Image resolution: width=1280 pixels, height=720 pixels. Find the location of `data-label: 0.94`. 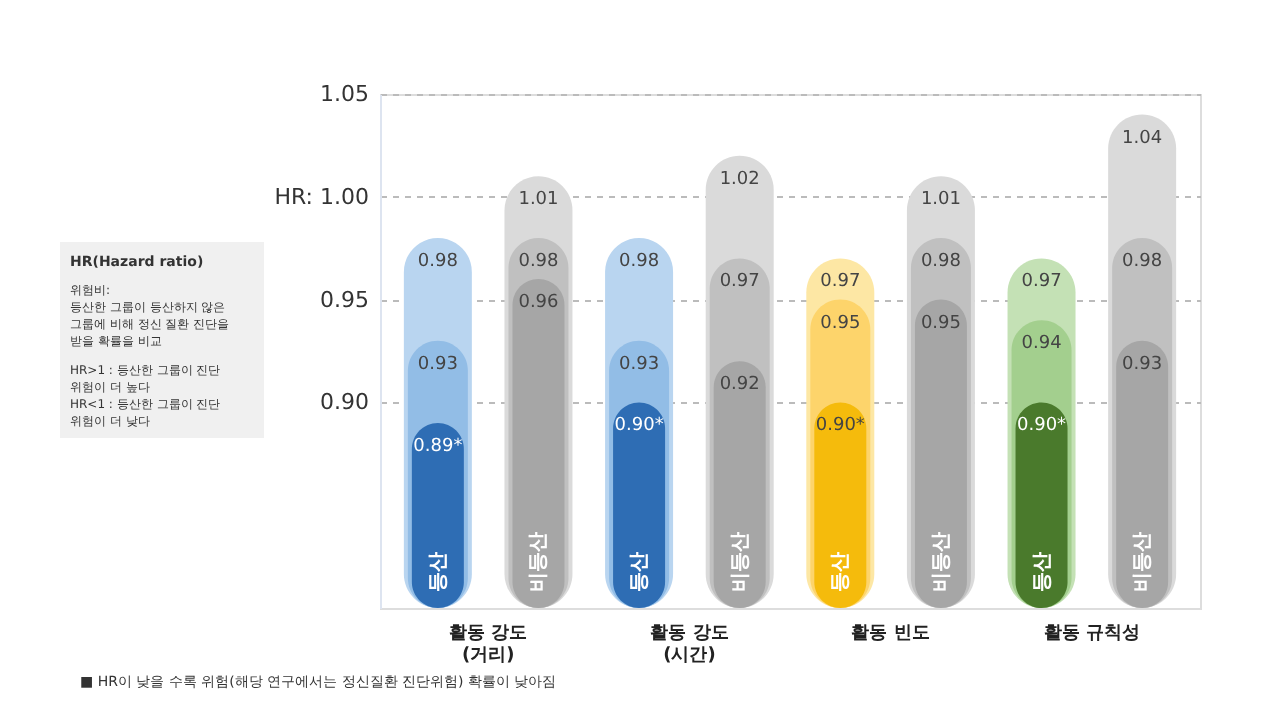

data-label: 0.94 is located at coordinates (1042, 344).